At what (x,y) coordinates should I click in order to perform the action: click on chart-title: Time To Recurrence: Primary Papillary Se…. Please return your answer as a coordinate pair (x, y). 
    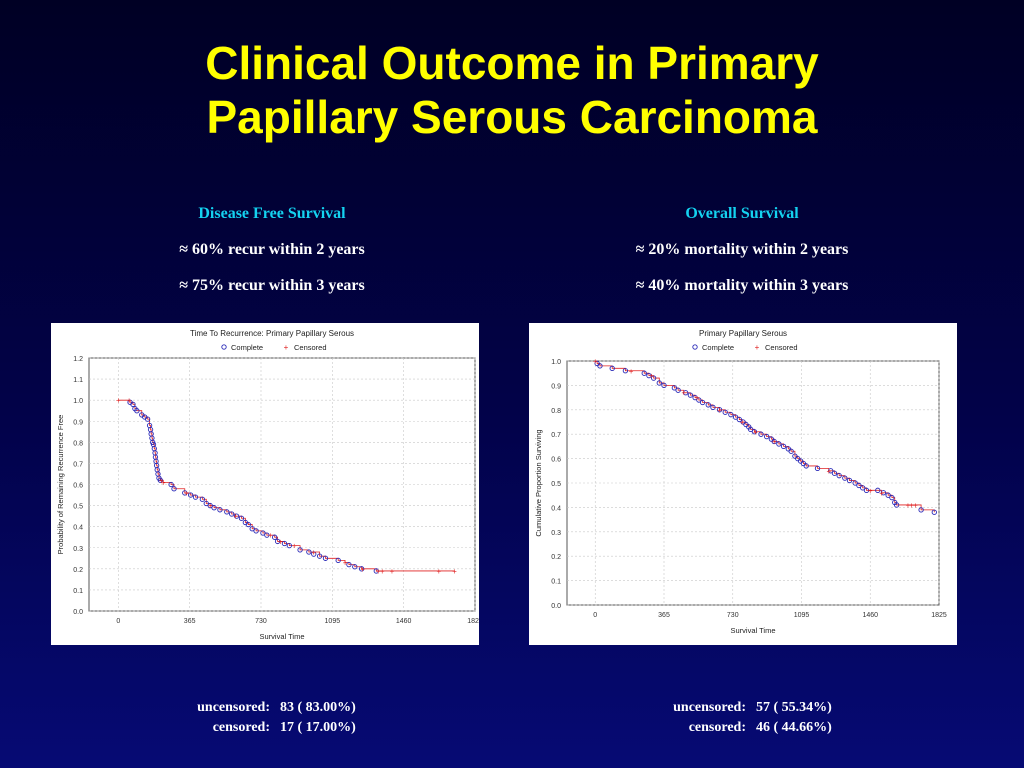
    Looking at the image, I should click on (272, 333).